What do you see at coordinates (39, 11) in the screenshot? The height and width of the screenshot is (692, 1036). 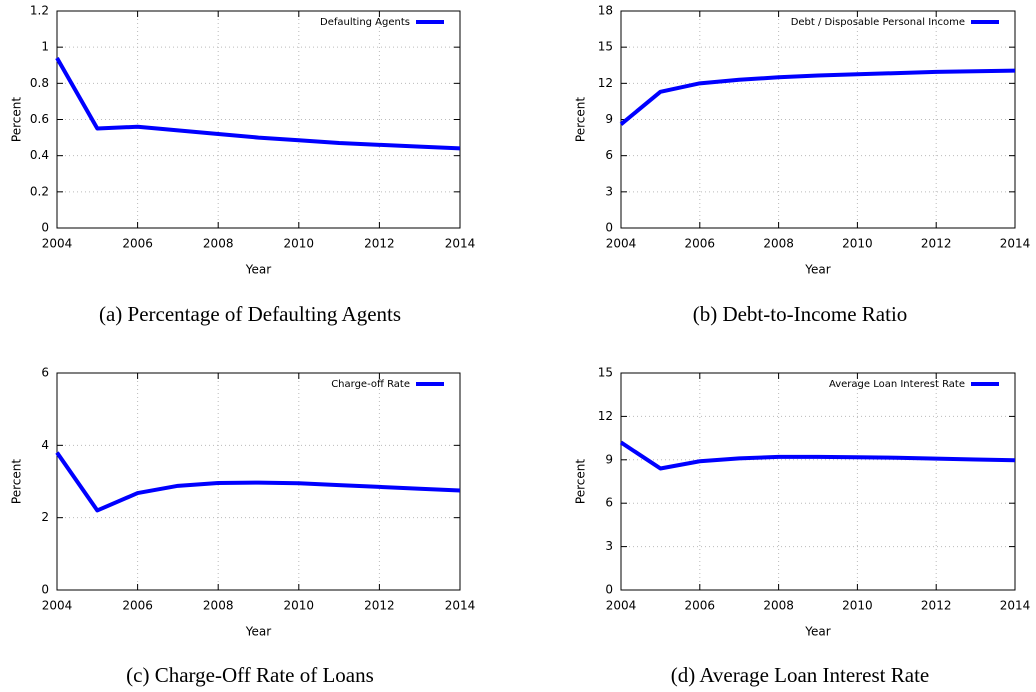 I see `y-tick-label: 1.2` at bounding box center [39, 11].